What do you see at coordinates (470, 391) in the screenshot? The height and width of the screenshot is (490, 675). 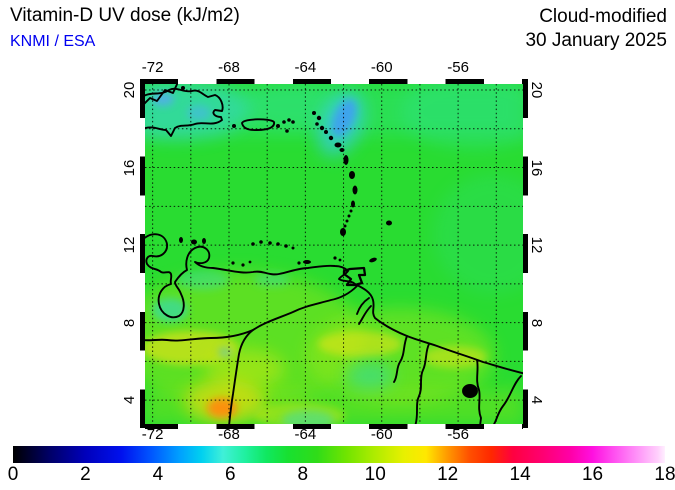 I see `island-loop-guiana` at bounding box center [470, 391].